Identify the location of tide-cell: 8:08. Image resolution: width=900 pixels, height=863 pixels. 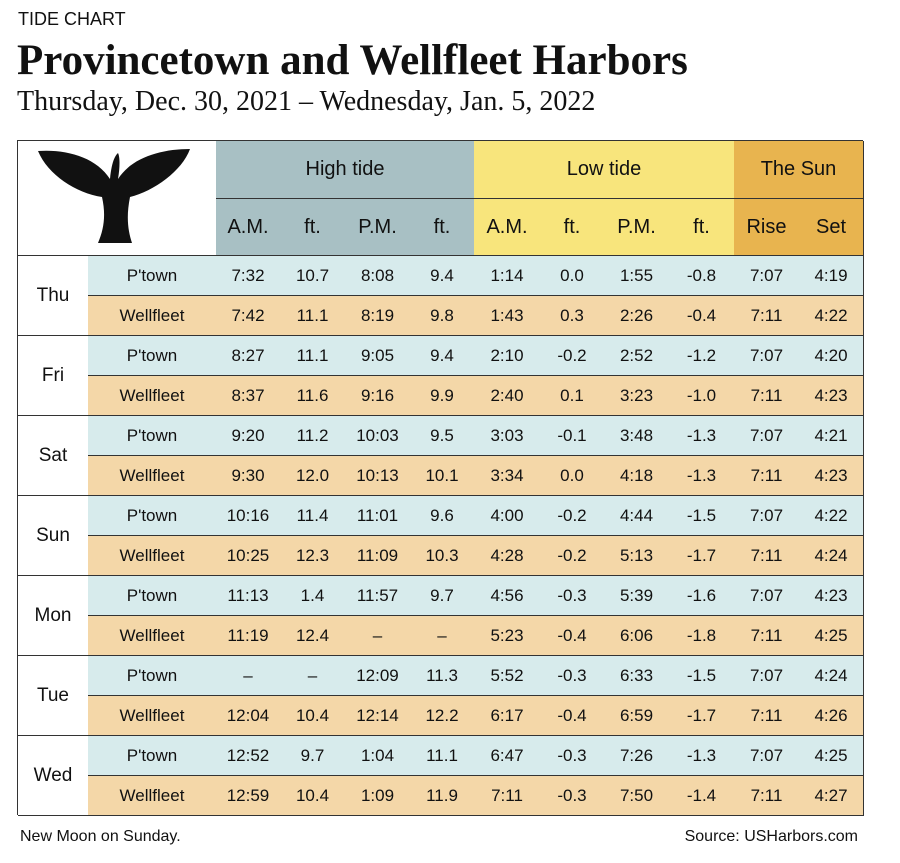
(378, 276).